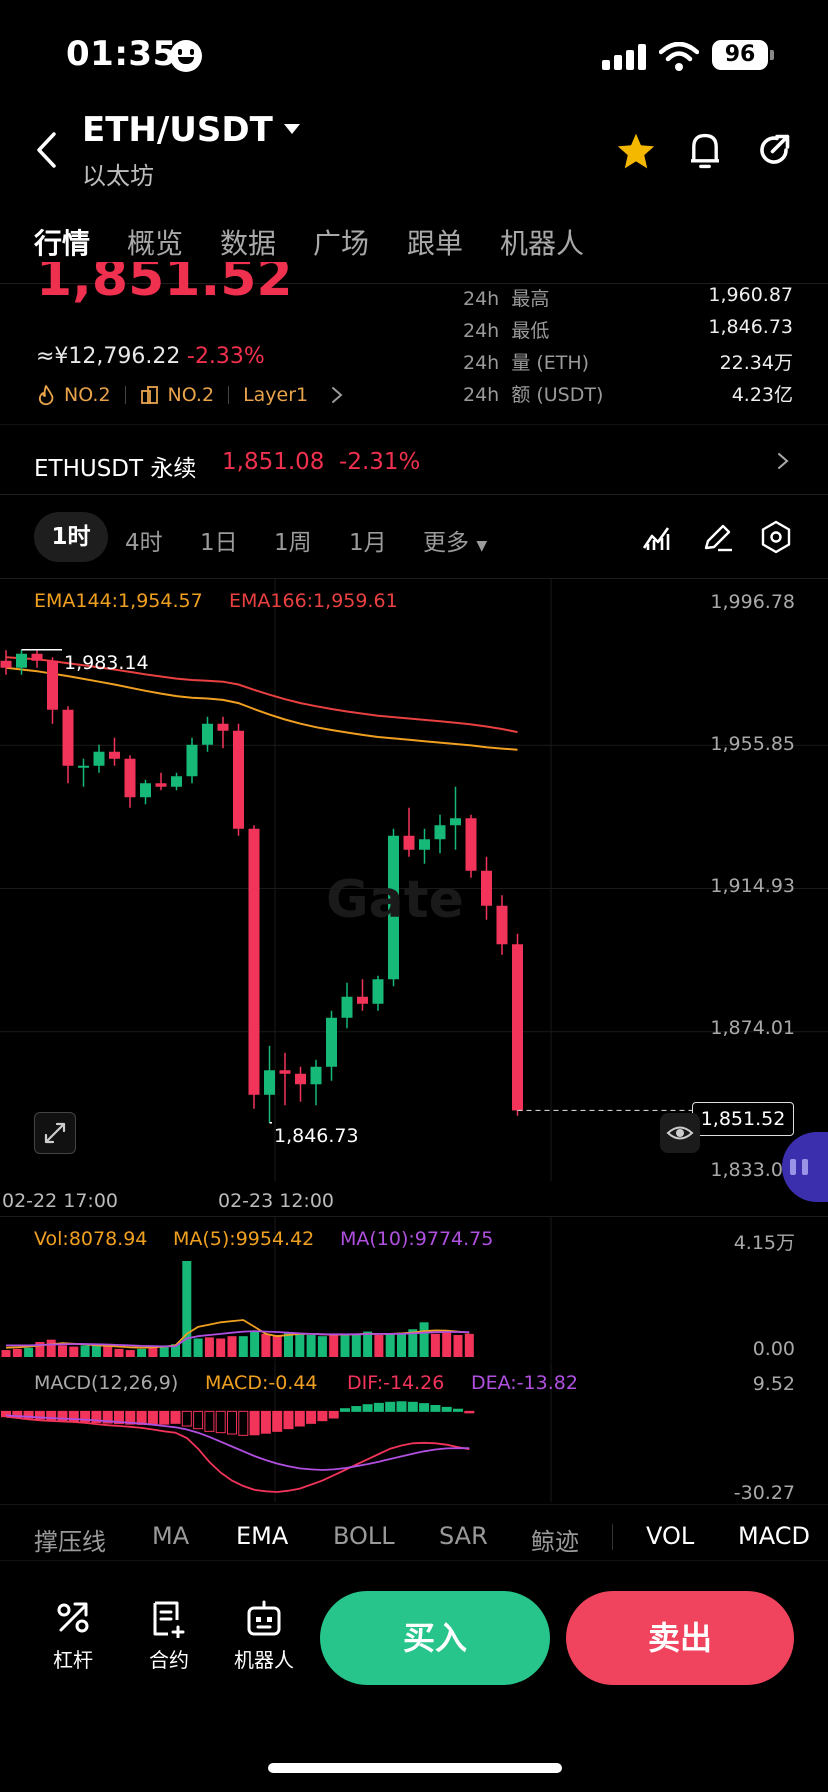  I want to click on stat-label-low: 24h 最低, so click(506, 331).